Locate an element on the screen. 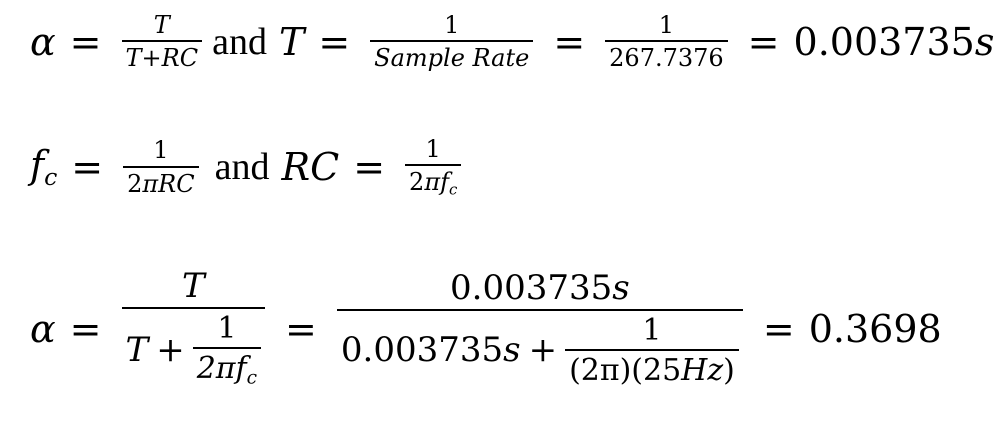  fraction-one-over-sample-rate: 1 Sample Rate is located at coordinates (452, 42).